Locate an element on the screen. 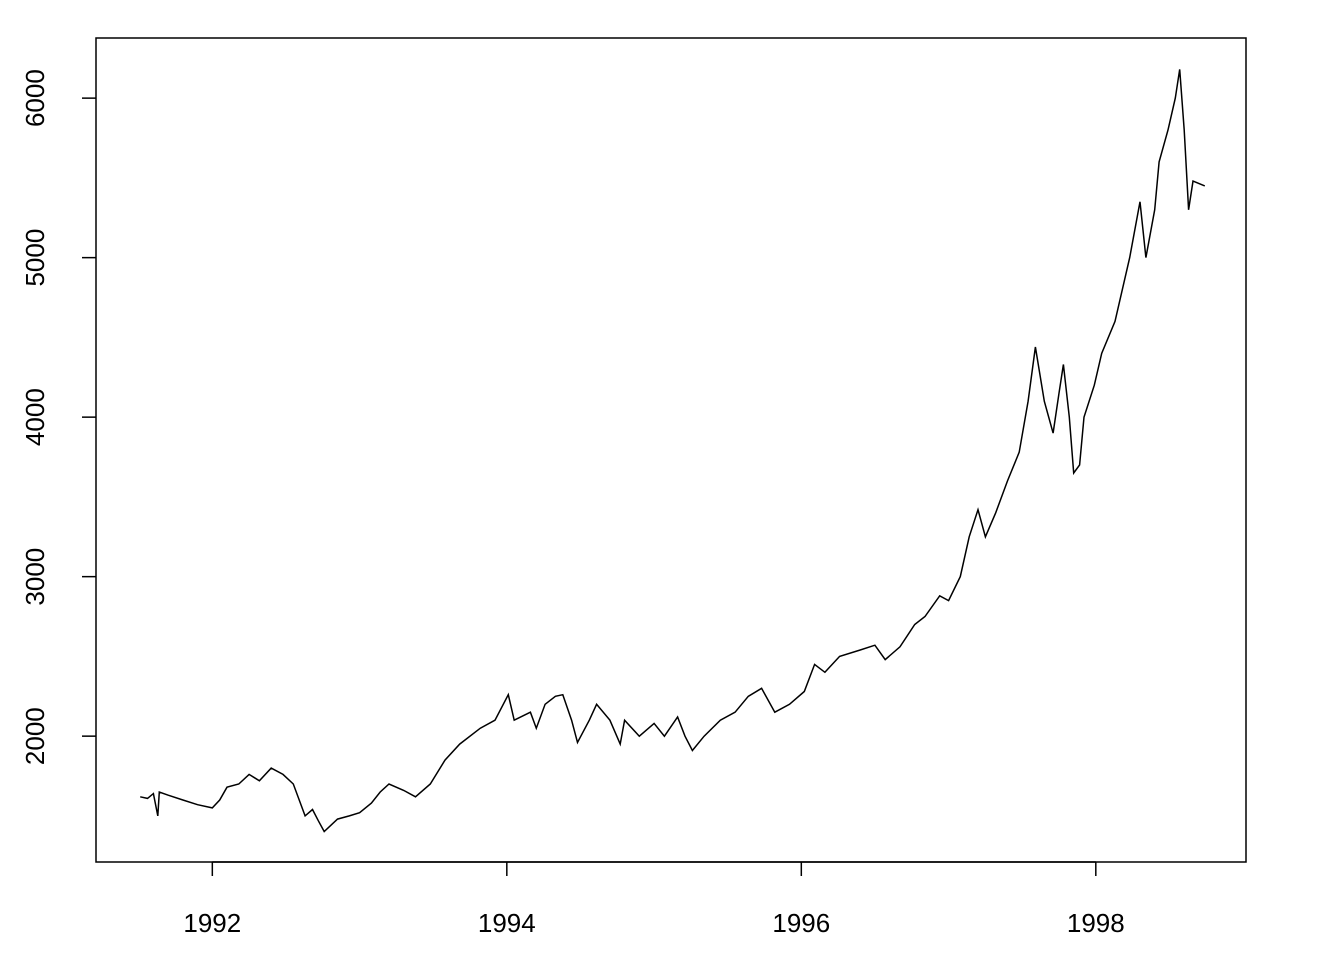 This screenshot has height=960, width=1344. y-tick-label: 2000 is located at coordinates (35, 736).